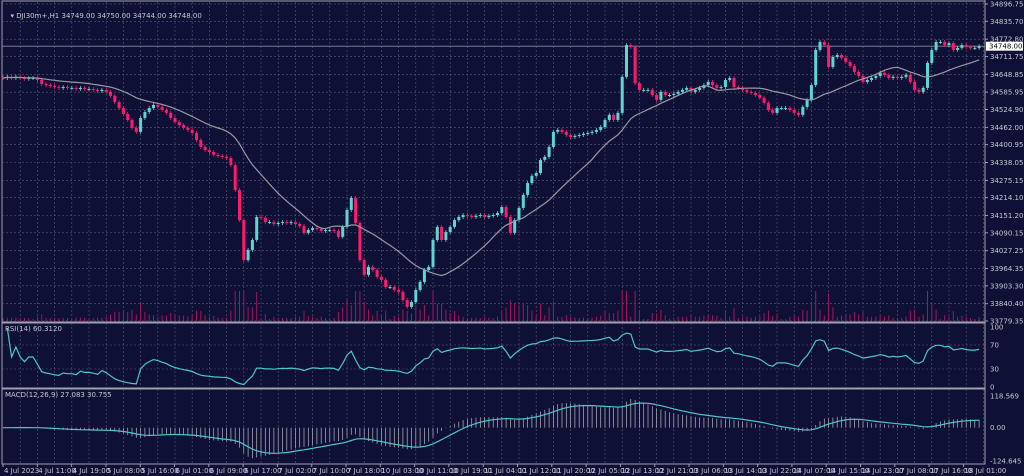 This screenshot has width=1024, height=476. I want to click on time-tick-label: 10 Jul 19:00, so click(471, 471).